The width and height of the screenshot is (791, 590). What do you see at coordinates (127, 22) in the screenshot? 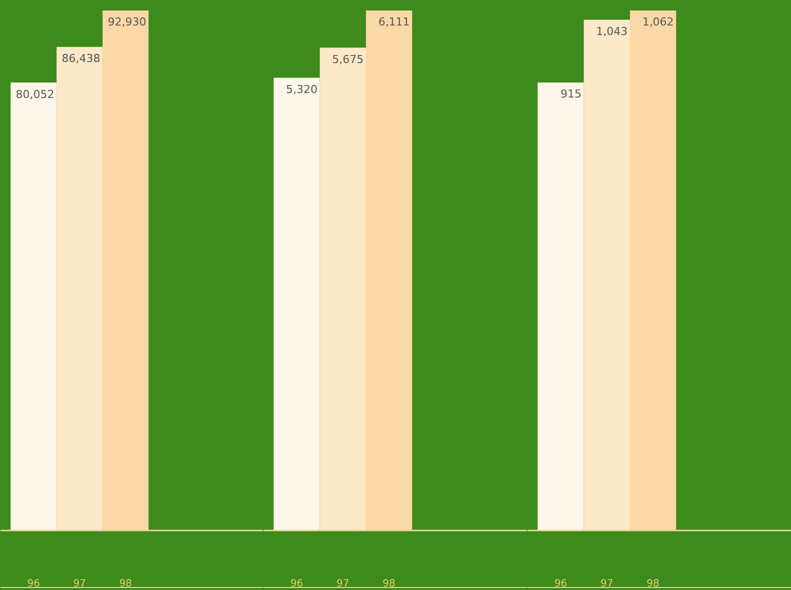
I see `data-label: 92,930` at bounding box center [127, 22].